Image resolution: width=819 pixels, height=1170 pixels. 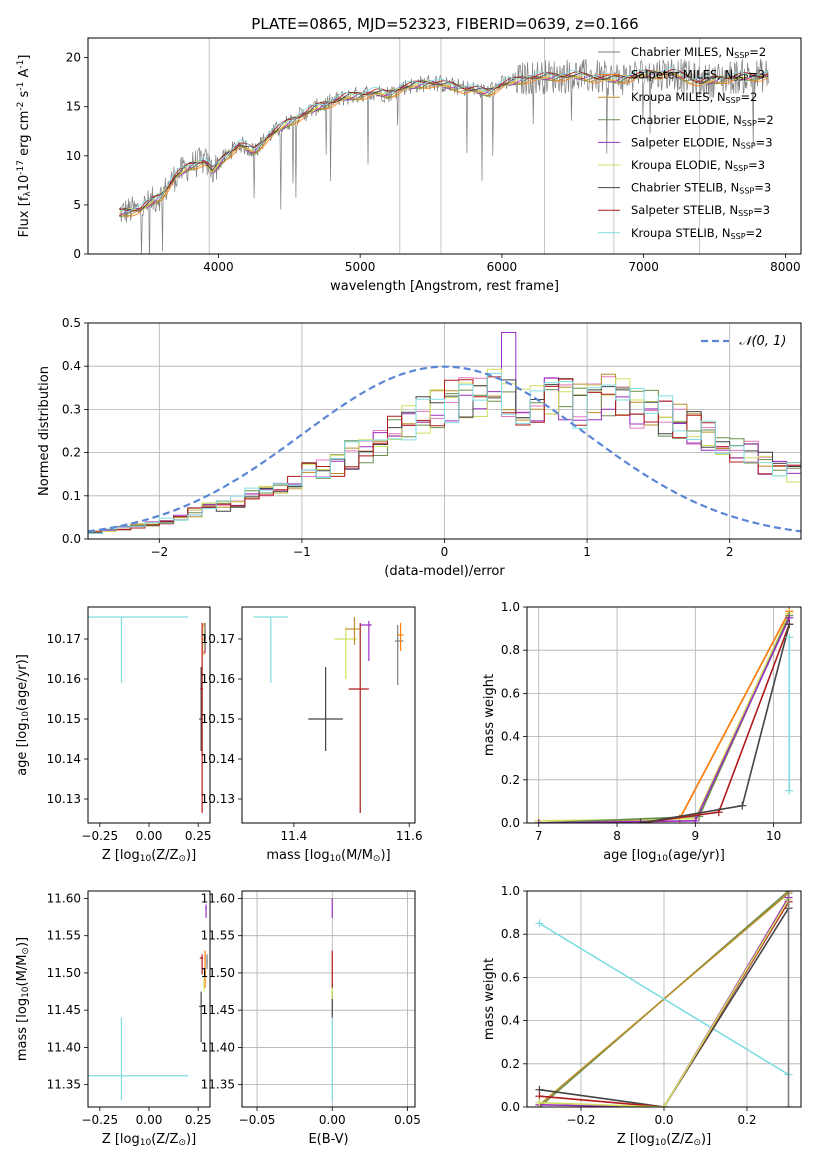 What do you see at coordinates (587, 552) in the screenshot?
I see `x-tick-label: 1` at bounding box center [587, 552].